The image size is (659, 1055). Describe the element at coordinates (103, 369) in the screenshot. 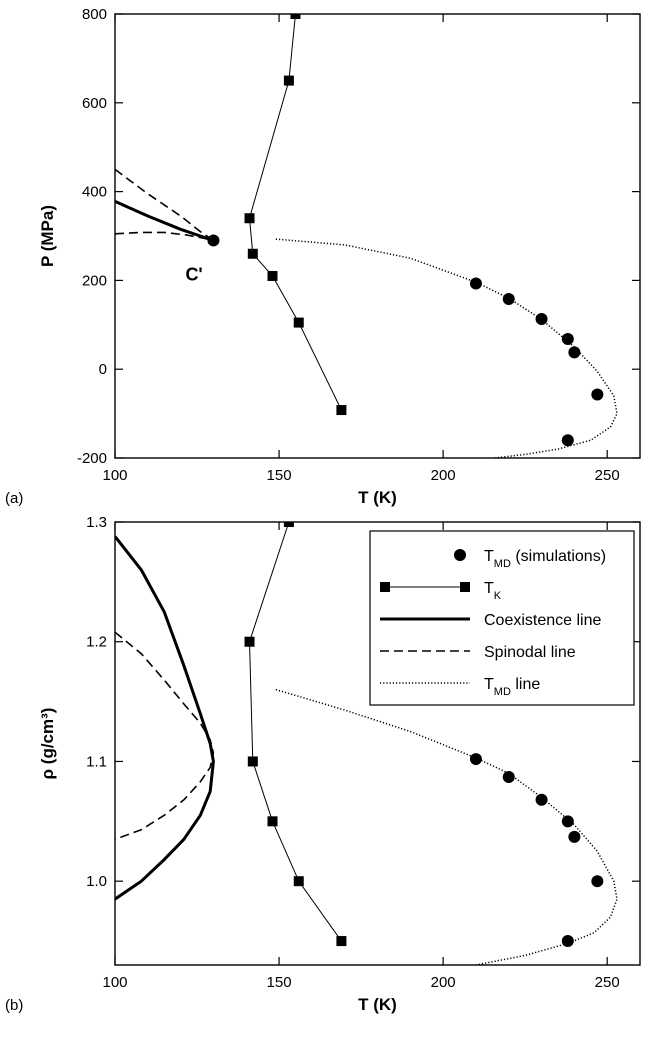

I see `y-tick-label: 0` at that location.